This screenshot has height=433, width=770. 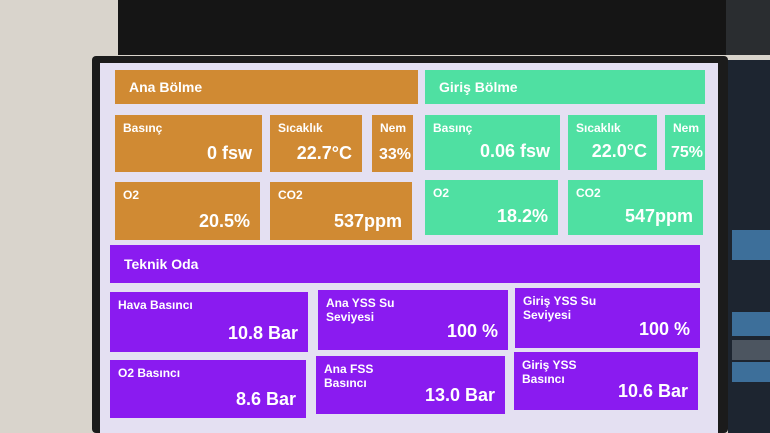 I want to click on sensor-tile: O2 18.2%, so click(x=491, y=207).